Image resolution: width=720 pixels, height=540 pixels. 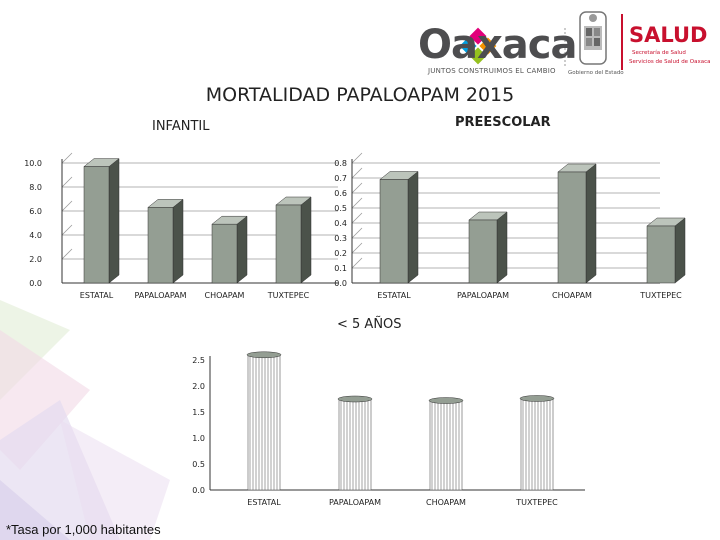 What do you see at coordinates (596, 73) in the screenshot?
I see `gov-label: Gobierno del Estado` at bounding box center [596, 73].